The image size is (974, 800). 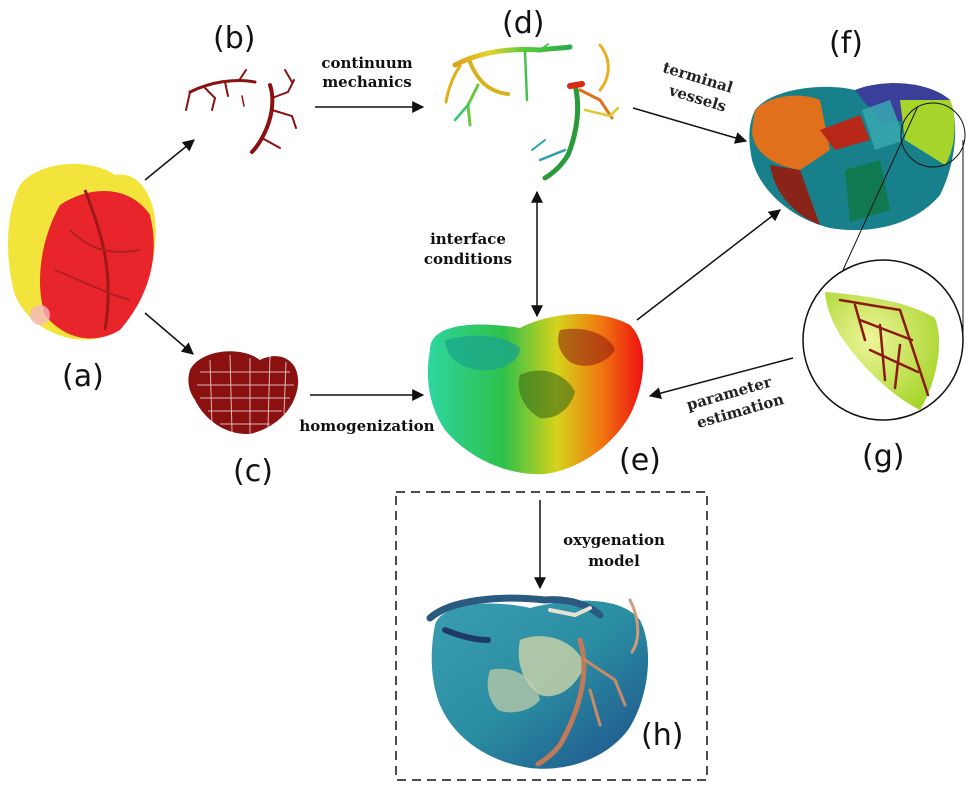 I want to click on panel-a-heart, so click(x=82, y=251).